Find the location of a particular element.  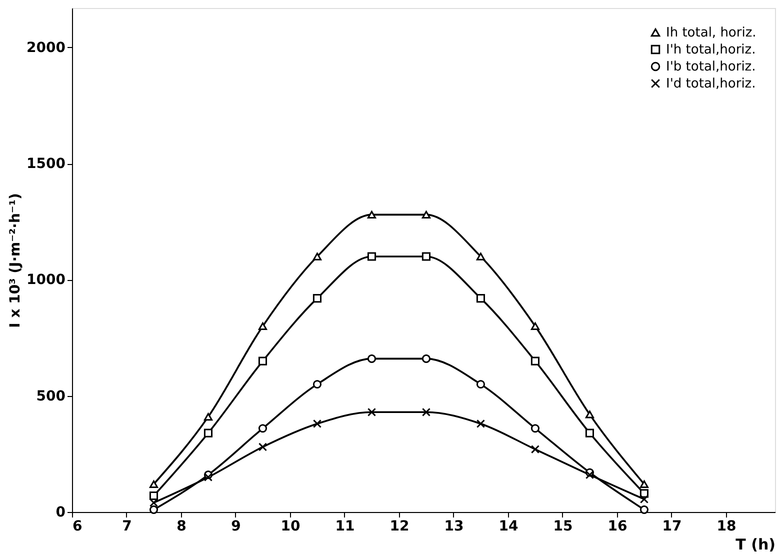

x-axis-title: T (h) is located at coordinates (756, 545).